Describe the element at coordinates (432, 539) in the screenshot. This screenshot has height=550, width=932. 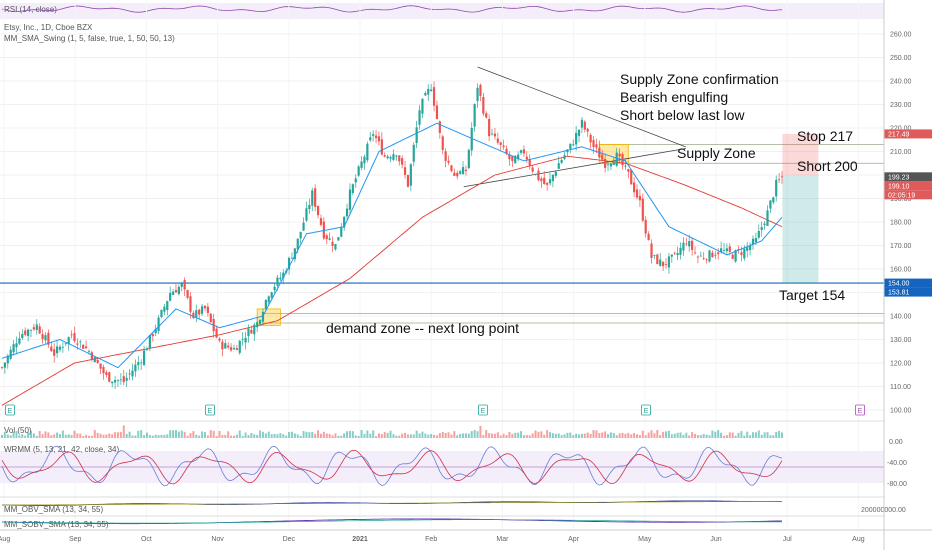
I see `time-axis: Aug Sep Oct Nov Dec 2021 Feb Mar Apr May Jun Jul Aug` at that location.